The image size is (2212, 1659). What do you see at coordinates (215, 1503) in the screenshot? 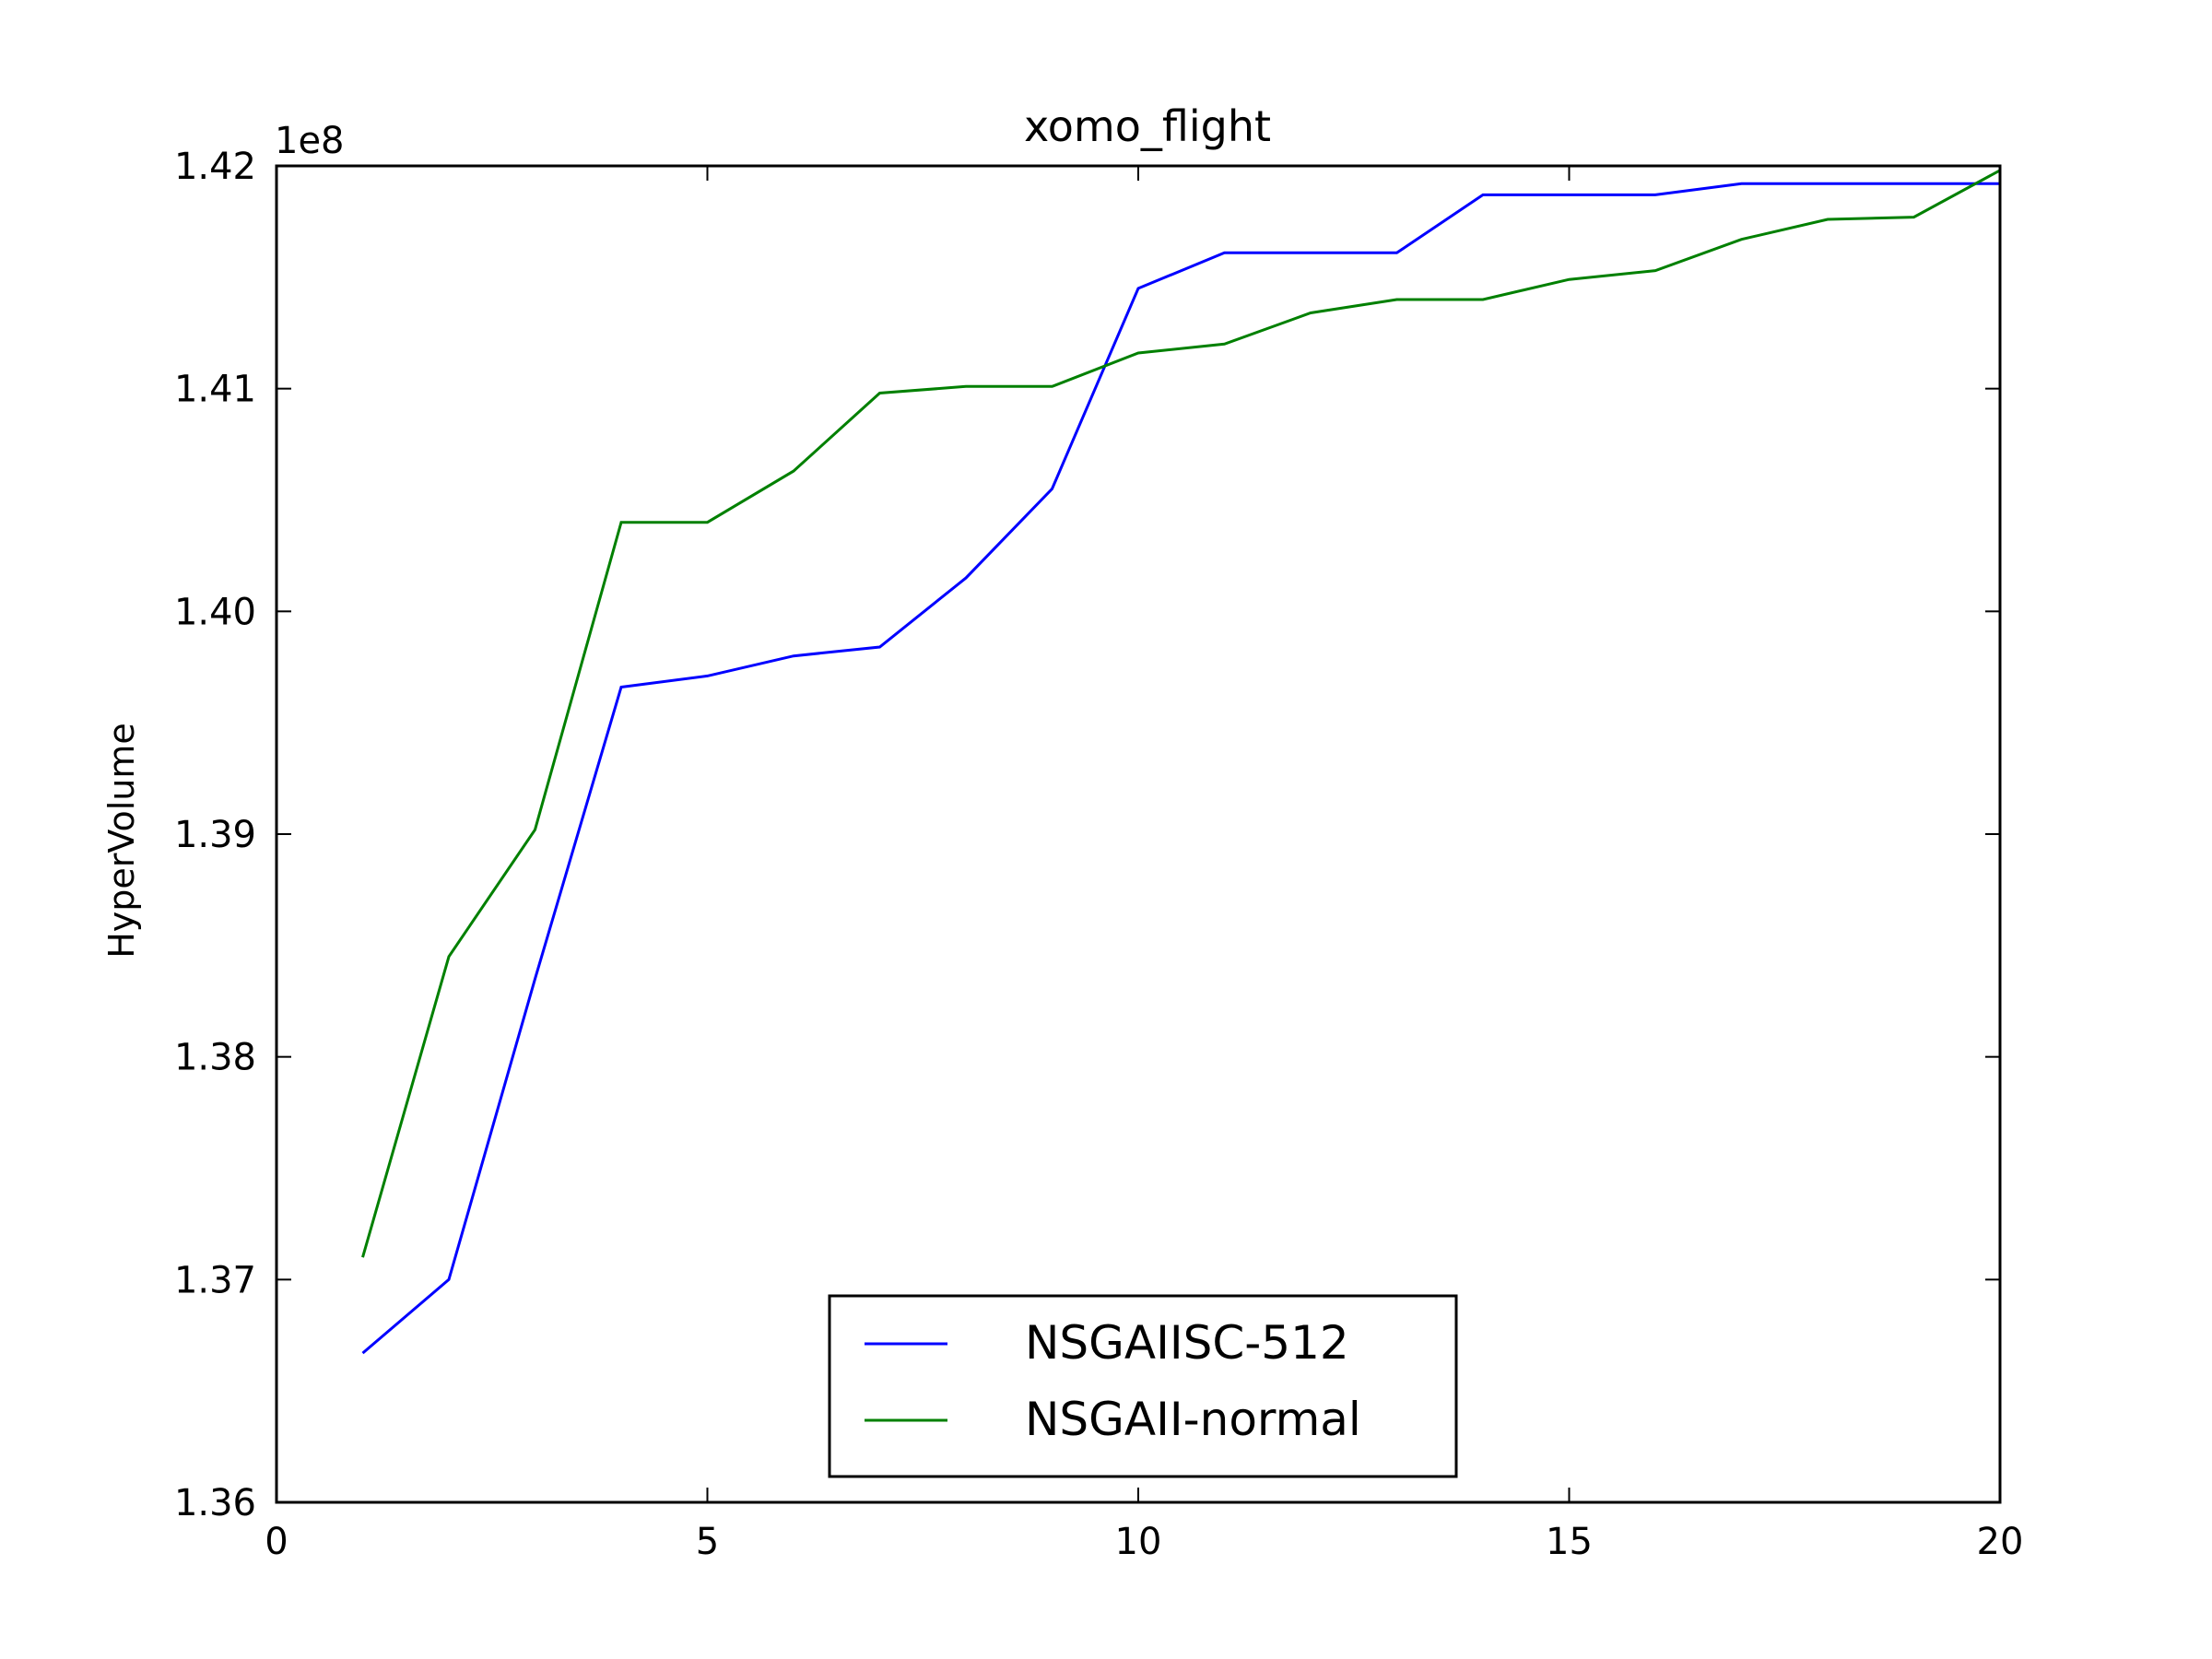
I see `y-tick-label: 1.36` at bounding box center [215, 1503].